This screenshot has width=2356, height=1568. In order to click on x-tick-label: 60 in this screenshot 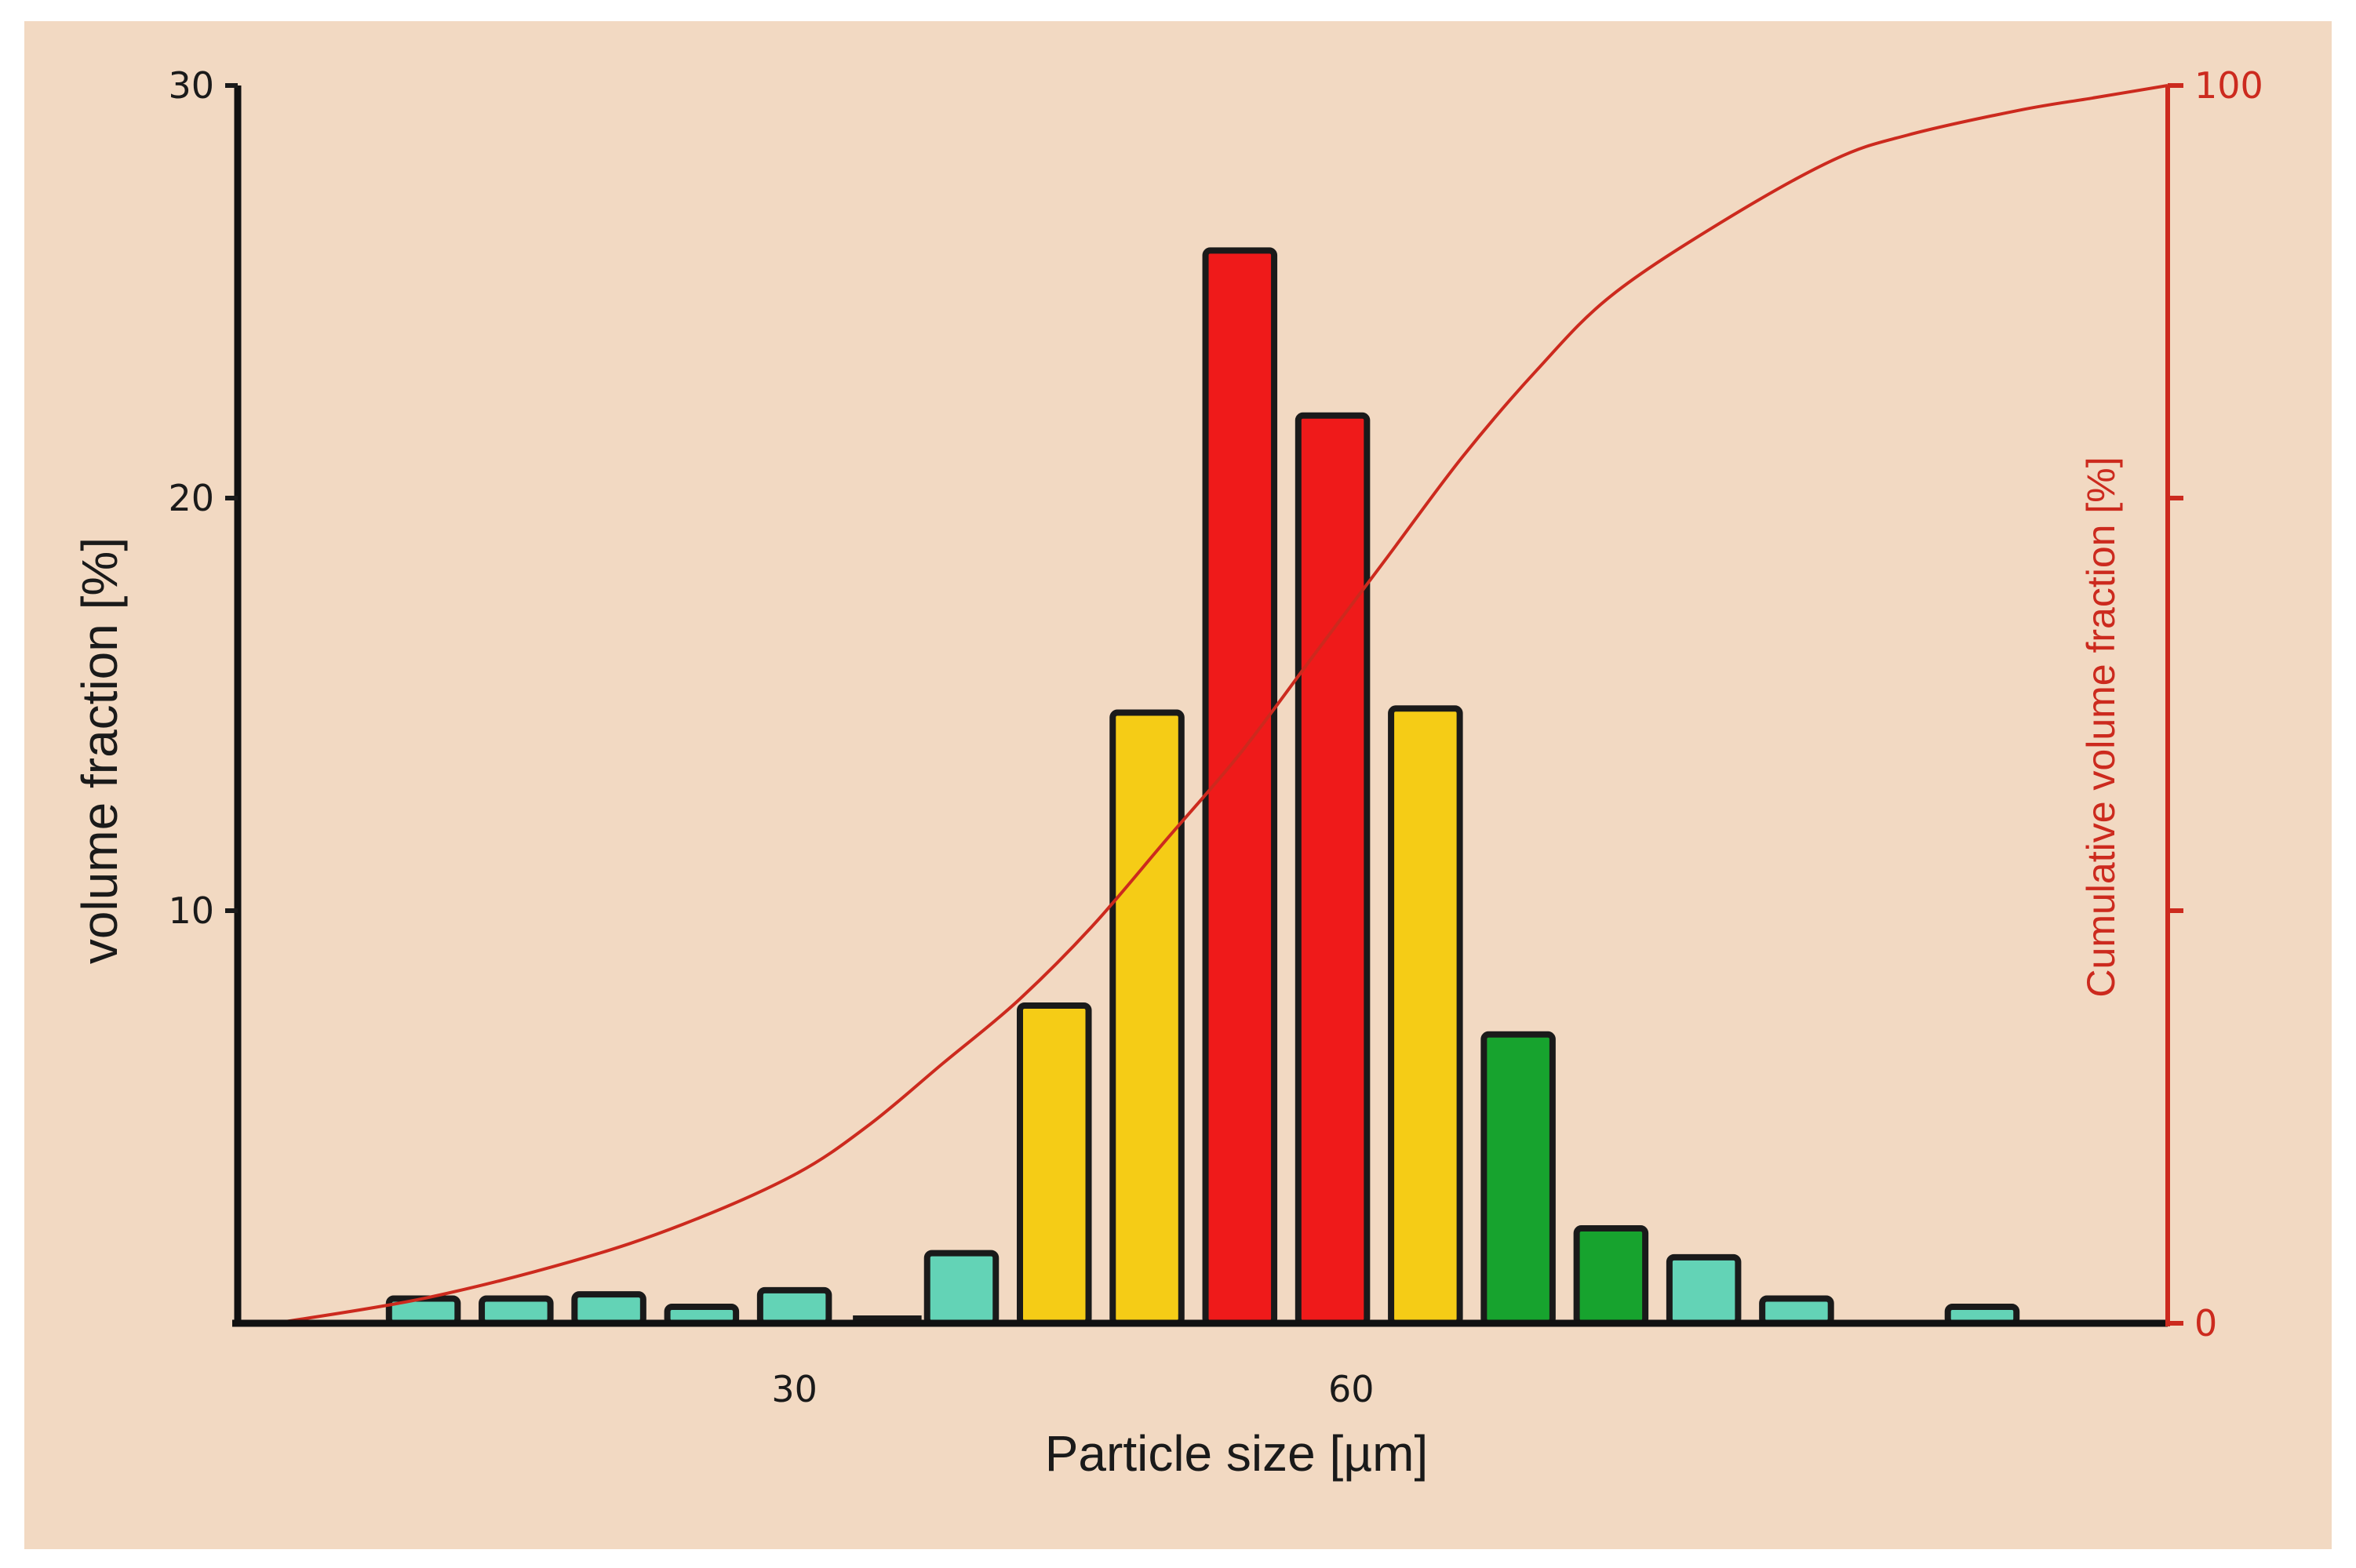, I will do `click(1351, 1389)`.